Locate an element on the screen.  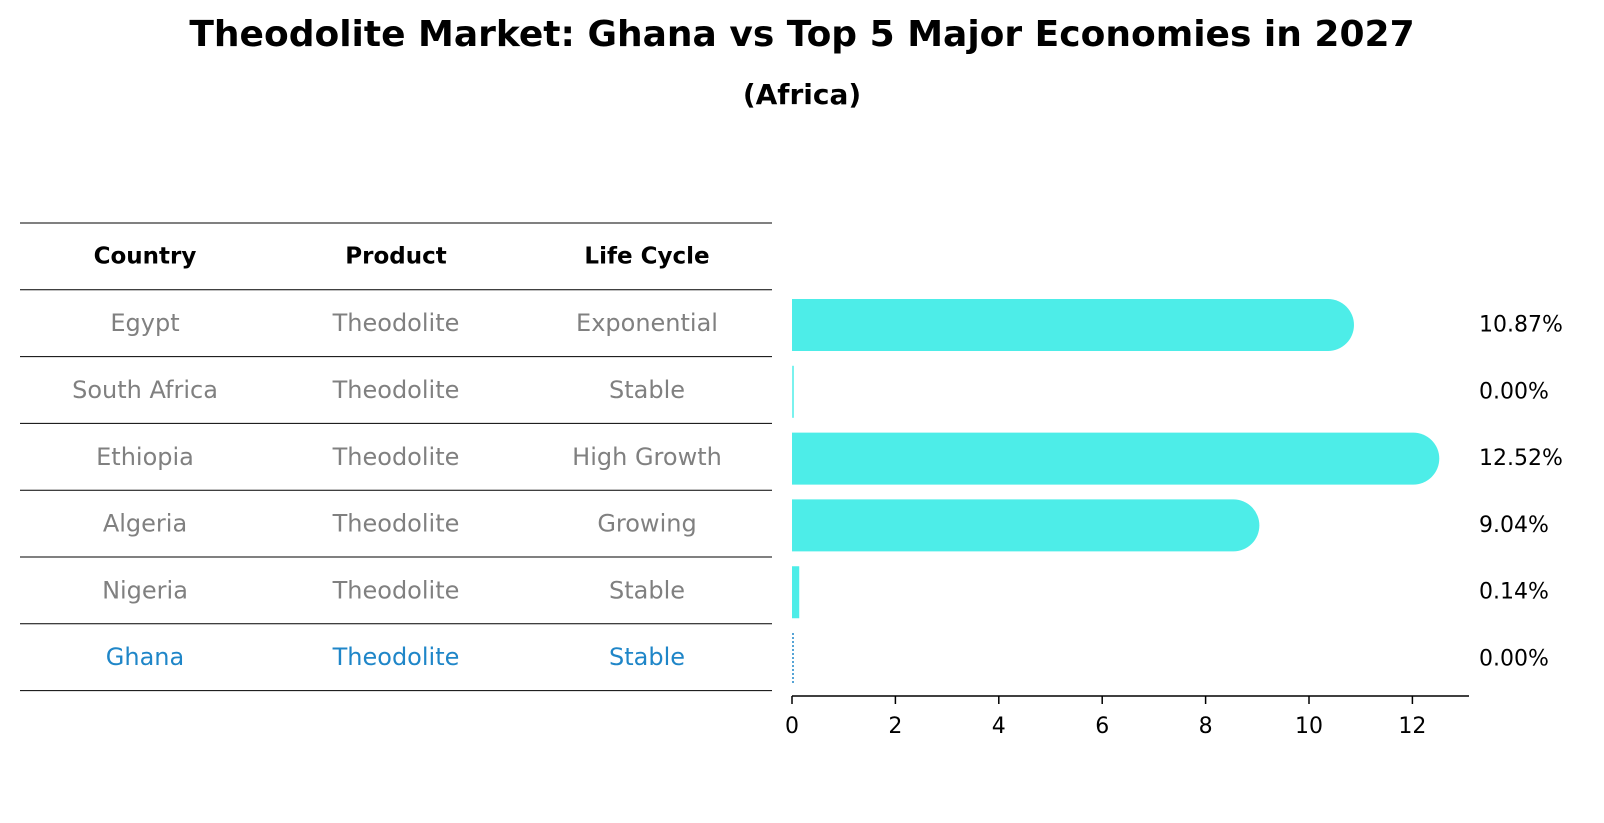
value-label-nigeria: 0.14% is located at coordinates (1514, 592).